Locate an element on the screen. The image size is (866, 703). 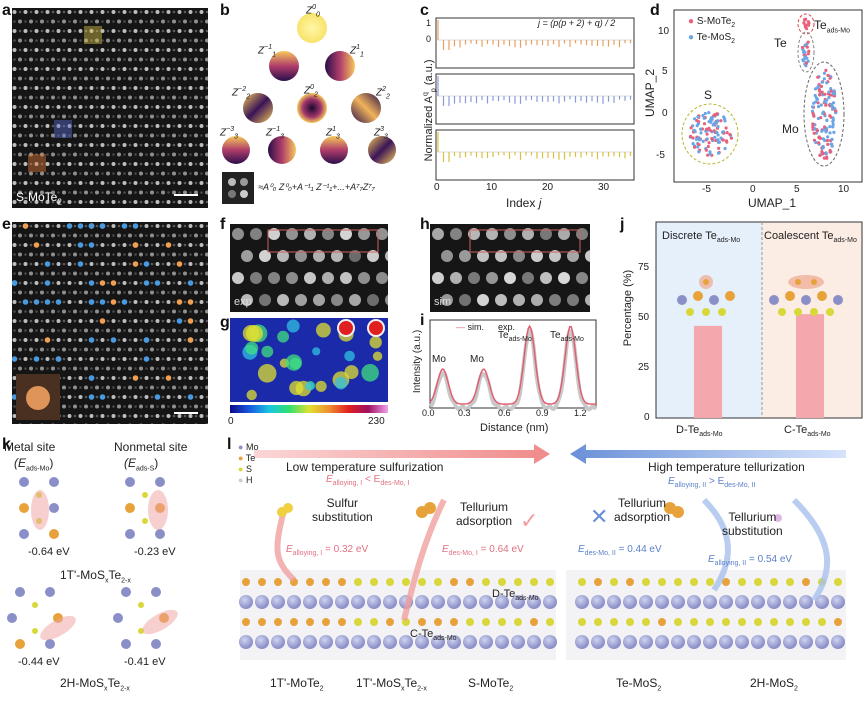
cluster-label-te-ads: Teads-Mo is located at coordinates (832, 26).